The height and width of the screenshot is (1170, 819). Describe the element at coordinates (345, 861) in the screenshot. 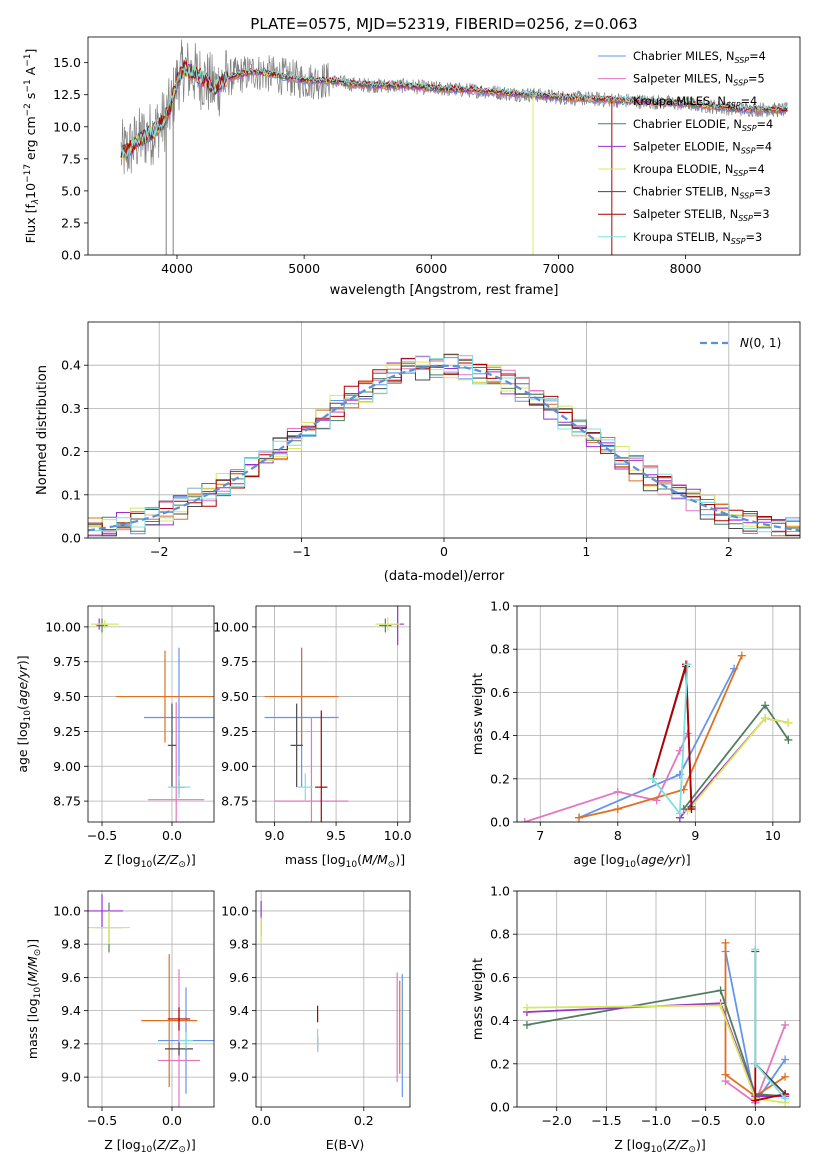

I see `age-vs-mass-x-axis-label: mass [log10(M/M⊙)]` at that location.